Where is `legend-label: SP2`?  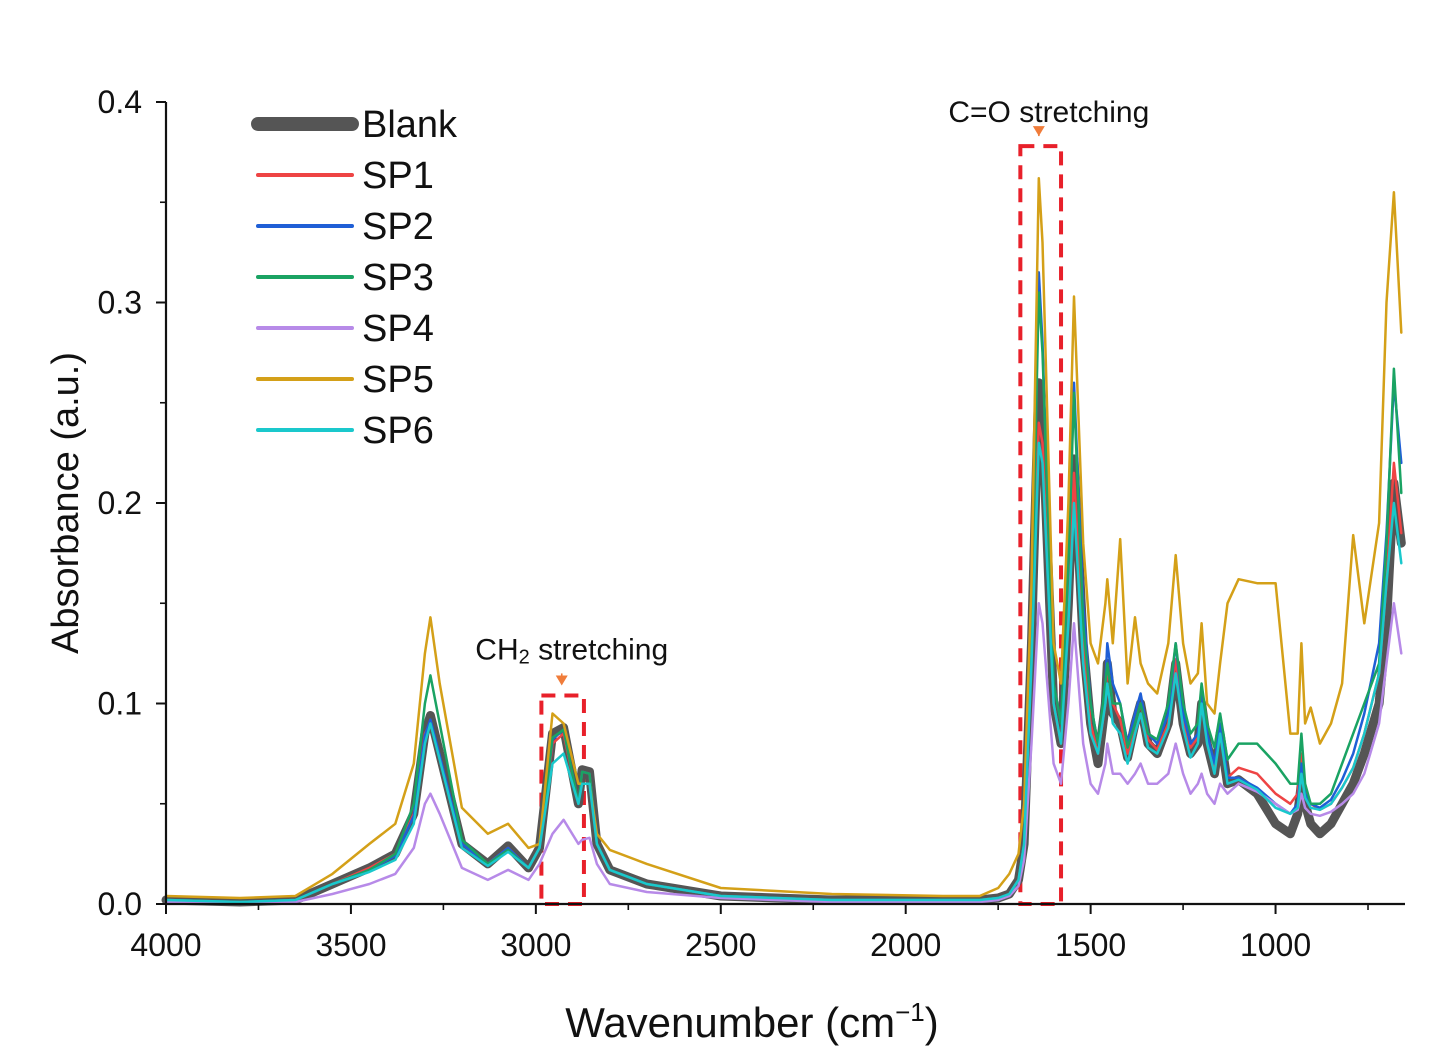 legend-label: SP2 is located at coordinates (398, 227).